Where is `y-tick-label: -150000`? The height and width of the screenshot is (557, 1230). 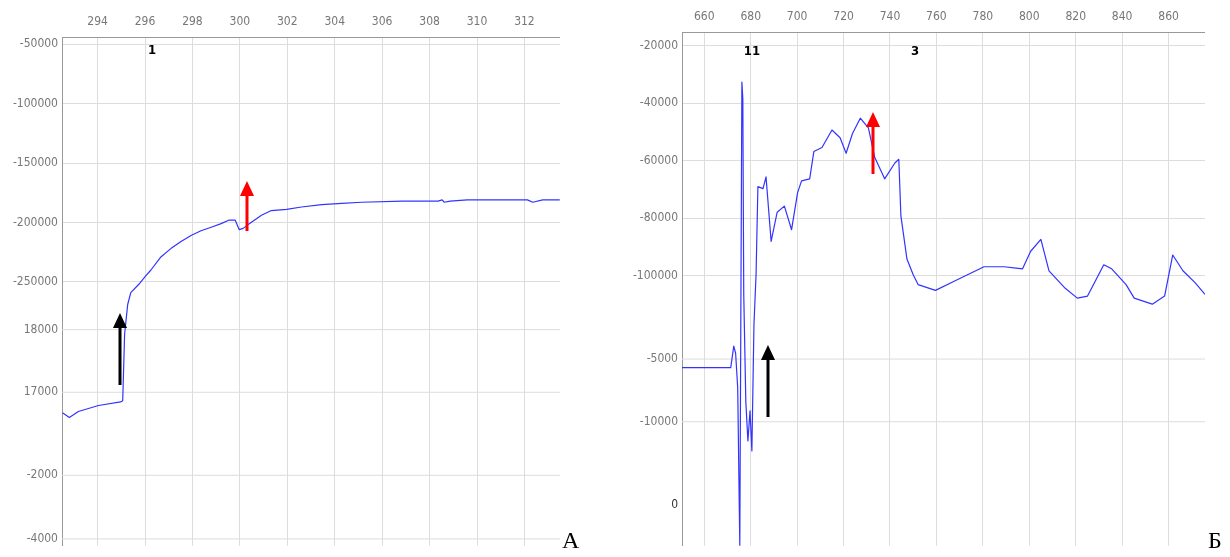 y-tick-label: -150000 is located at coordinates (35, 162).